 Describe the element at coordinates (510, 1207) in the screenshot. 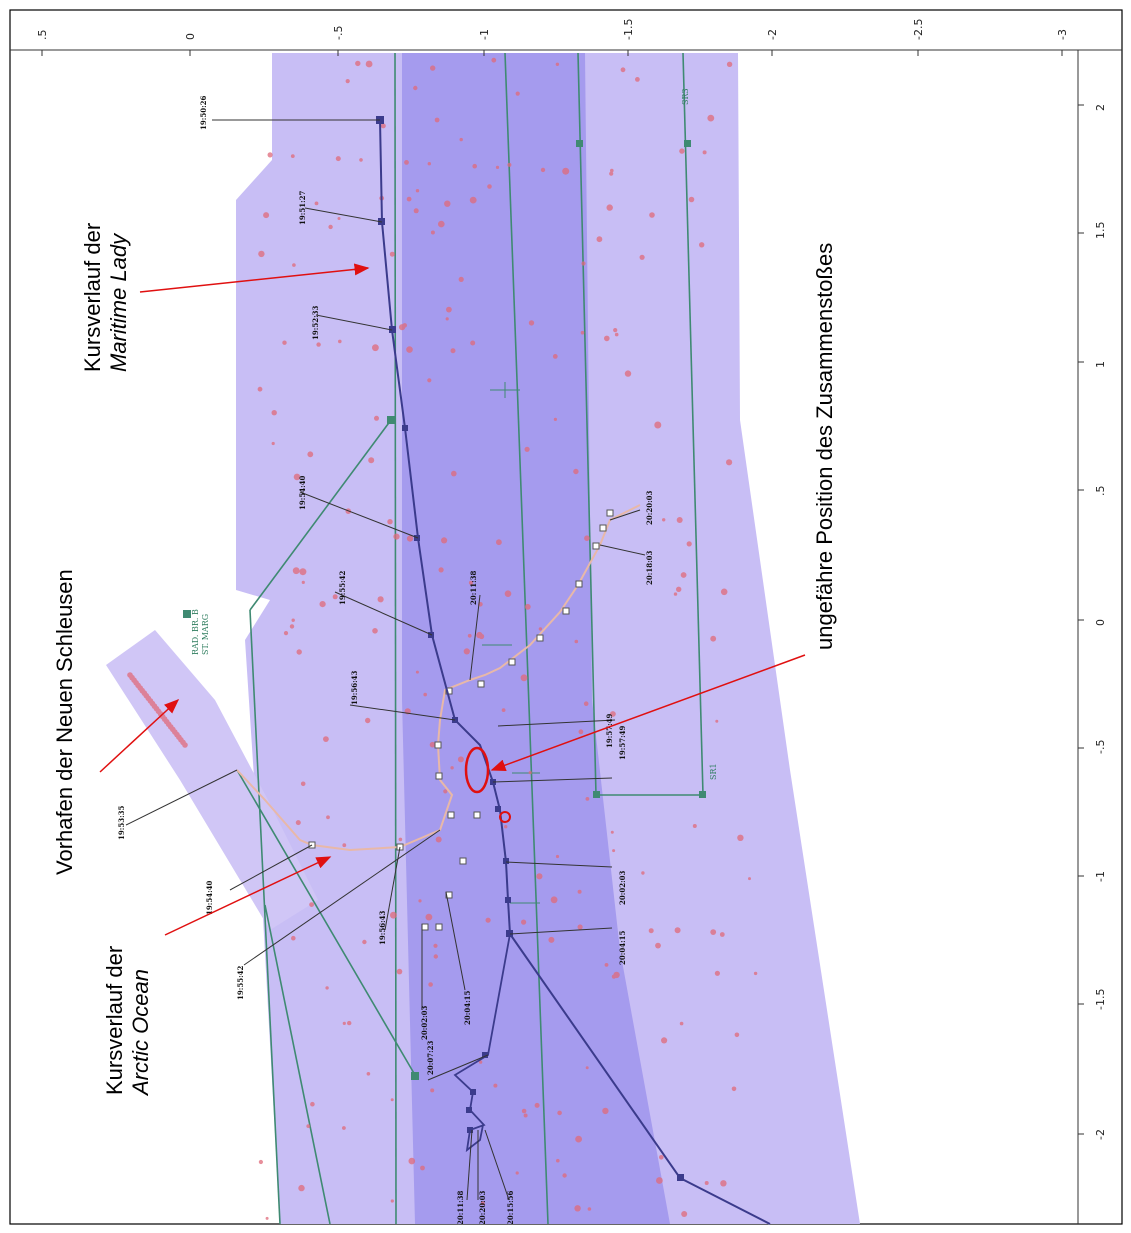

I see `ts-maritime-10: 20:15:56` at that location.